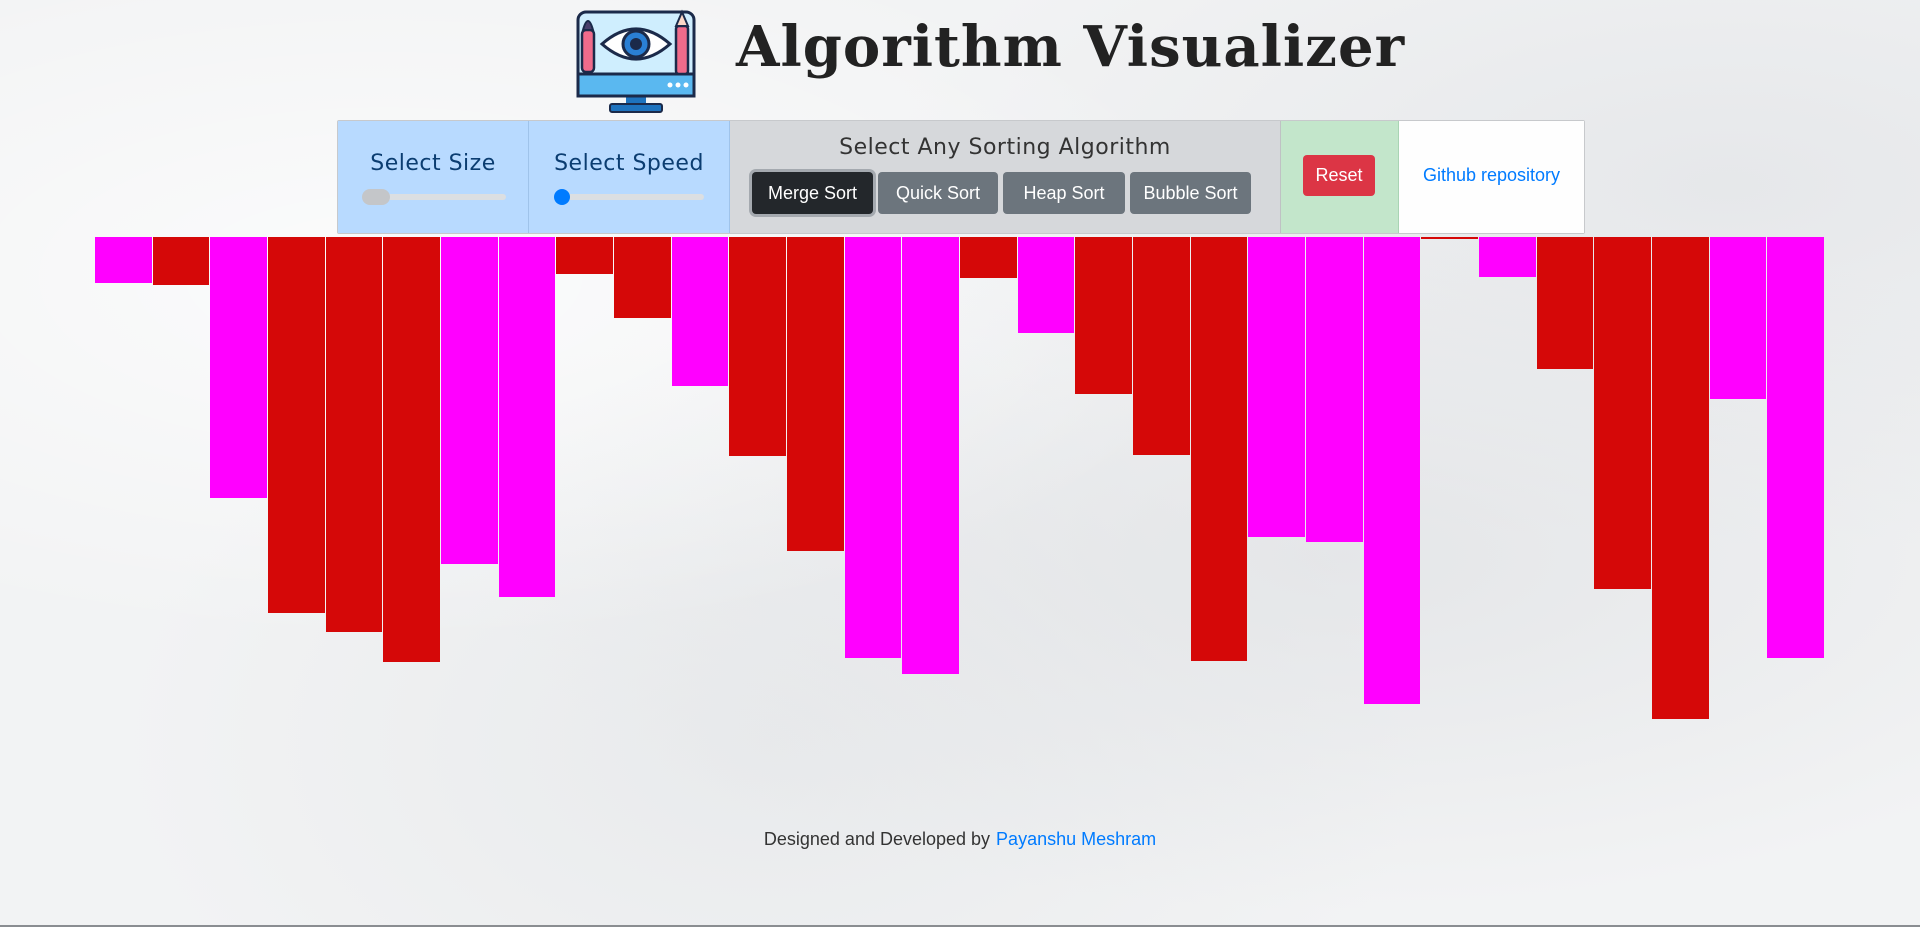 The width and height of the screenshot is (1920, 927). What do you see at coordinates (433, 177) in the screenshot?
I see `size-panel: Select Size` at bounding box center [433, 177].